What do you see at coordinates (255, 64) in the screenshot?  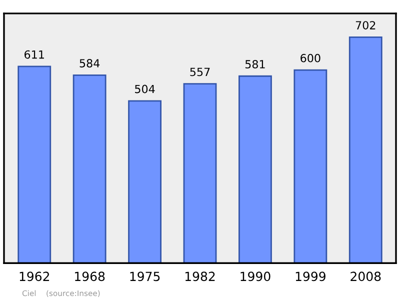 I see `data-label: 581` at bounding box center [255, 64].